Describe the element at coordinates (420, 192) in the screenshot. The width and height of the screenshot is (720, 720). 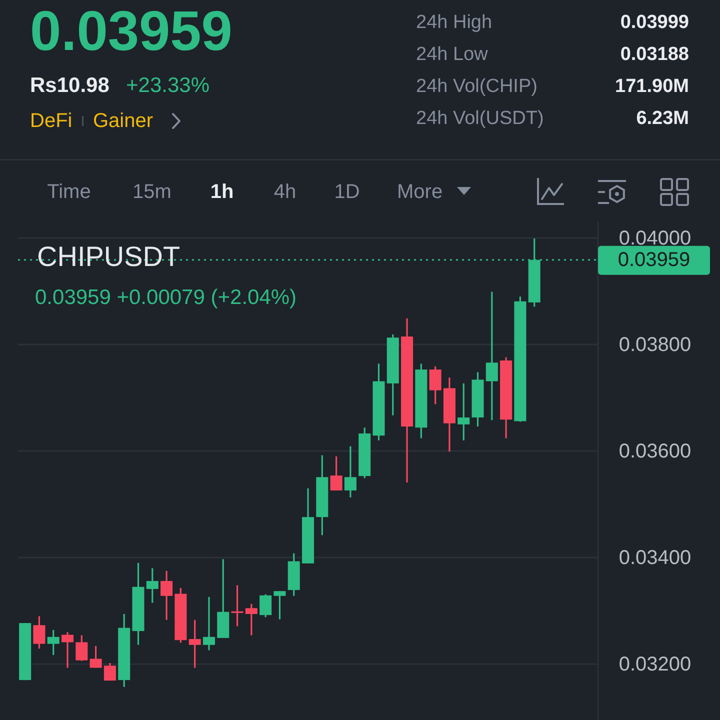
I see `text: More` at that location.